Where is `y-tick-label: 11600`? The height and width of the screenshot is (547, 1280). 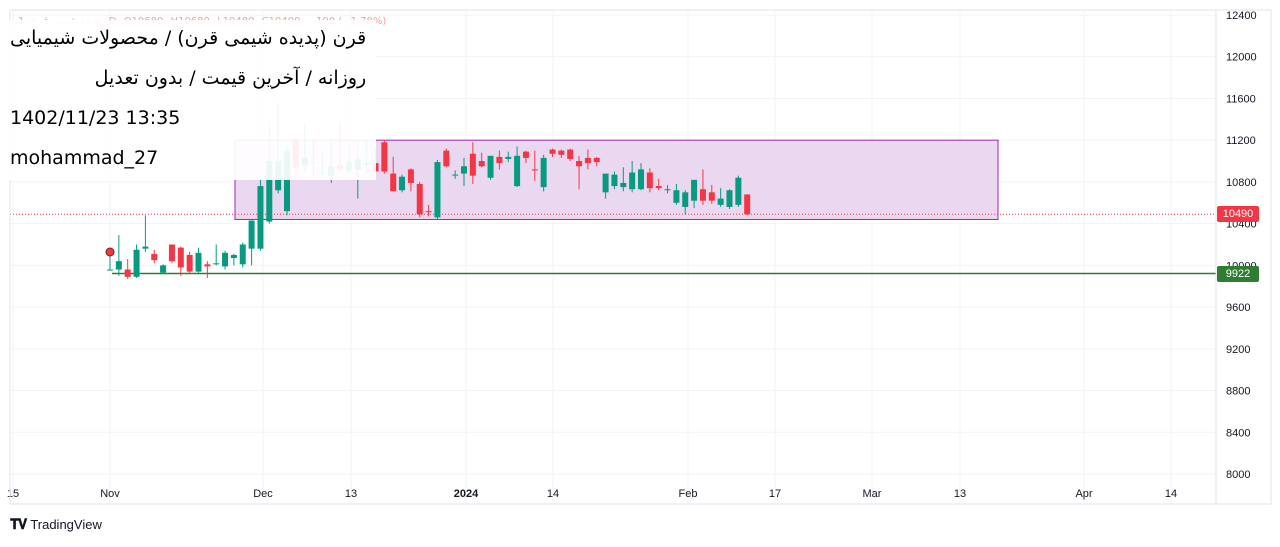 y-tick-label: 11600 is located at coordinates (1241, 99).